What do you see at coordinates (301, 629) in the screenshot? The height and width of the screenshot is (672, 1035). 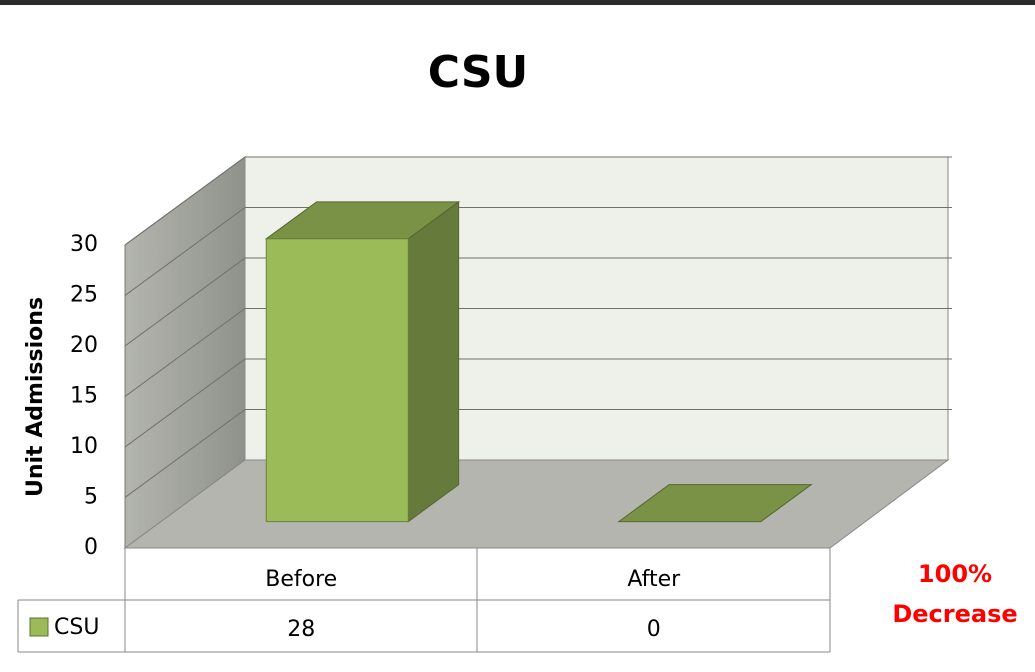 I see `data-table-value: 28` at bounding box center [301, 629].